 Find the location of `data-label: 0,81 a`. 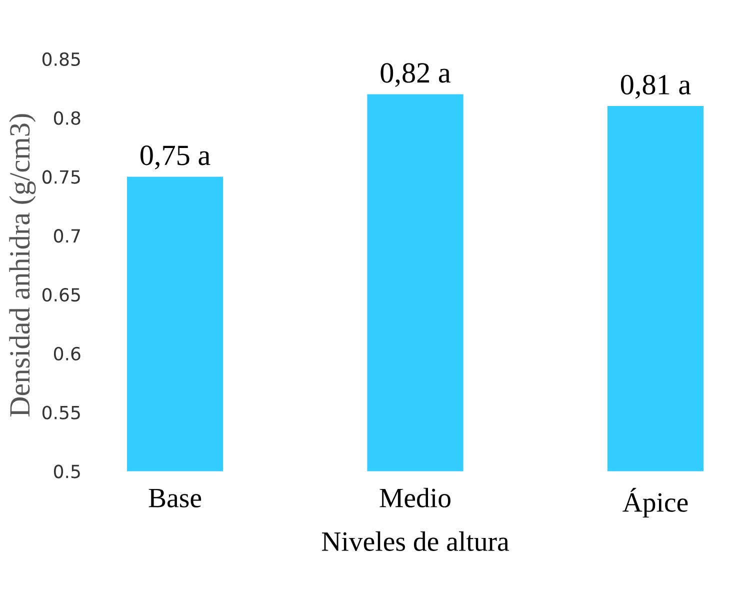

data-label: 0,81 a is located at coordinates (655, 86).